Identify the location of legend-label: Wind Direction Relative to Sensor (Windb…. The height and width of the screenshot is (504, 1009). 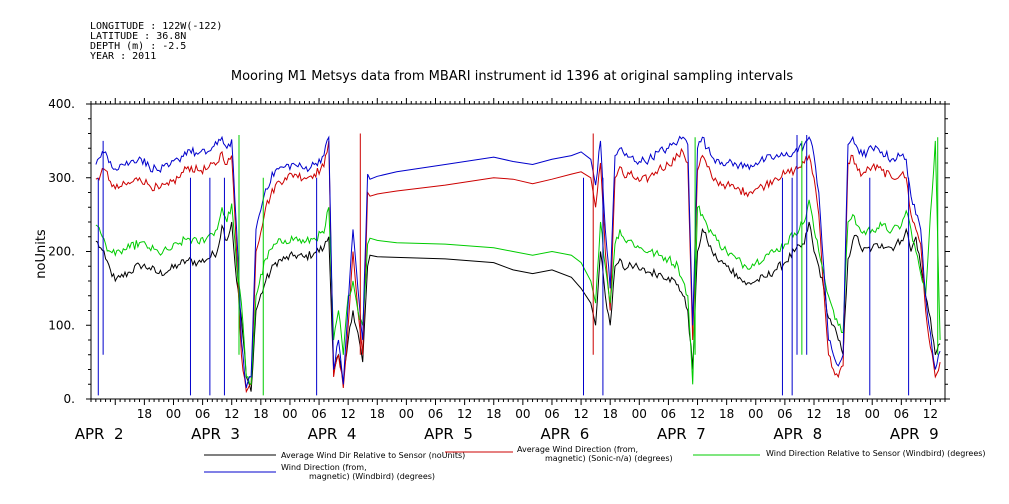
(876, 453).